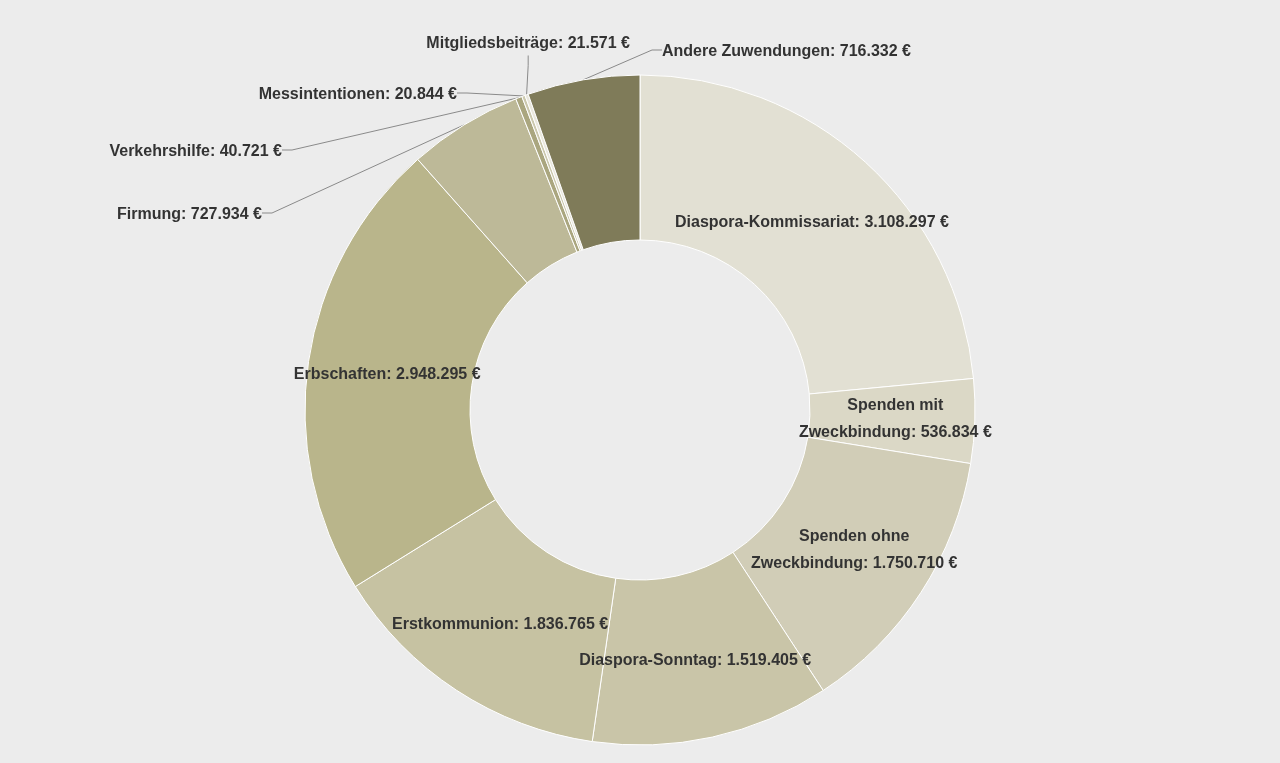 The height and width of the screenshot is (763, 1280). Describe the element at coordinates (854, 549) in the screenshot. I see `slice-label: Spenden ohne Zweckbindung: 1.750.710 €` at that location.